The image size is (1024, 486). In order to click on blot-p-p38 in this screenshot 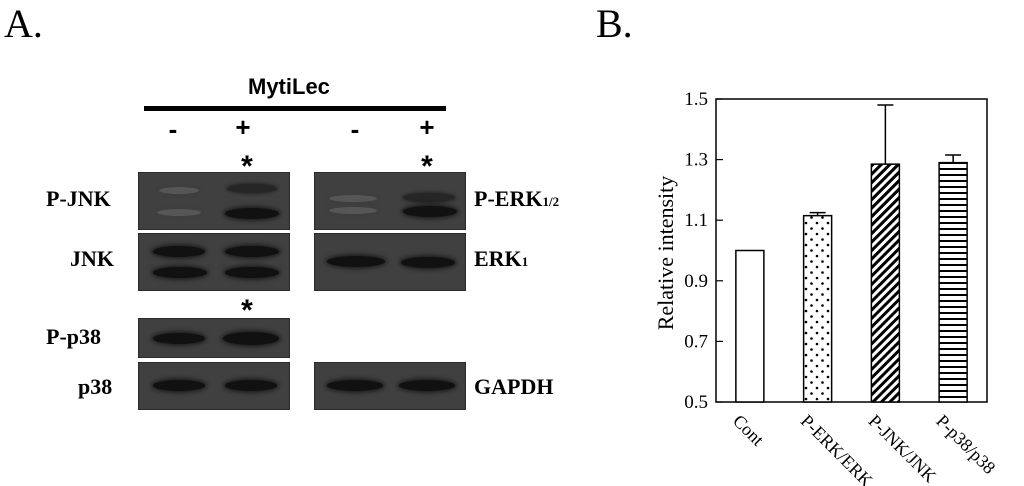, I will do `click(214, 338)`.